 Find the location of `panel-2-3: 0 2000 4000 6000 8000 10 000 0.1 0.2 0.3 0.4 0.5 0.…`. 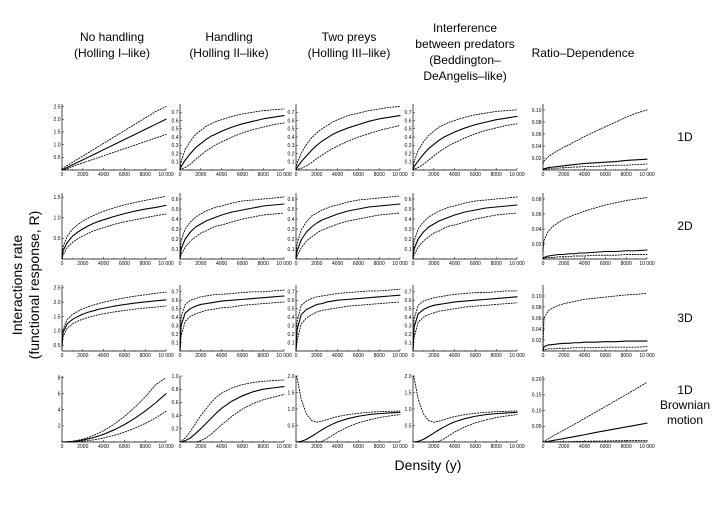

panel-2-3: 0 2000 4000 6000 8000 10 000 0.1 0.2 0.3 0.4 0.5 0.… is located at coordinates (348, 230).